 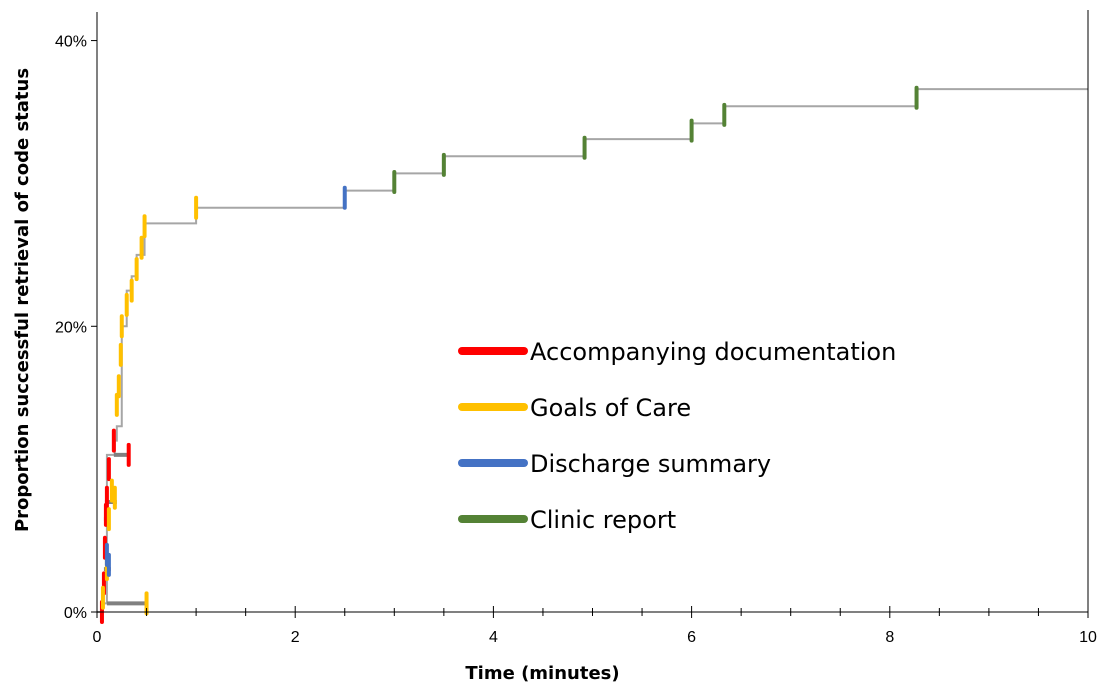 I want to click on legend-label-3: Clinic report, so click(x=603, y=520).